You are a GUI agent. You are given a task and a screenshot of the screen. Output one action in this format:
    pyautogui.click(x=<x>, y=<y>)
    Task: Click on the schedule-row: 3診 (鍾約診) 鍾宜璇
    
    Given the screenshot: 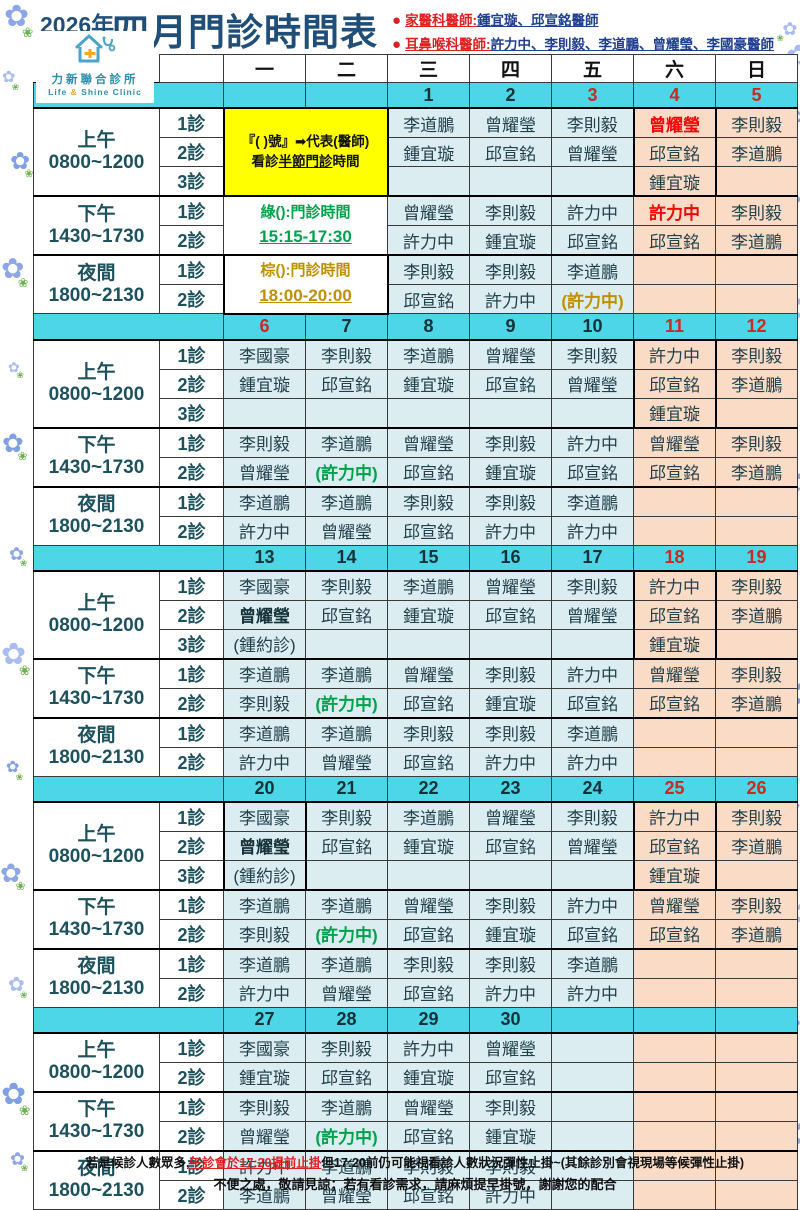 What is the action you would take?
    pyautogui.click(x=416, y=875)
    